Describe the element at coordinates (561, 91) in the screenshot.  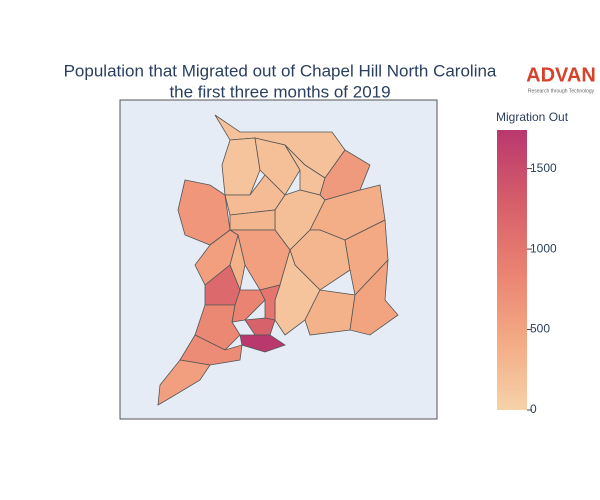
I see `logo-tagline: Research through Technology` at that location.